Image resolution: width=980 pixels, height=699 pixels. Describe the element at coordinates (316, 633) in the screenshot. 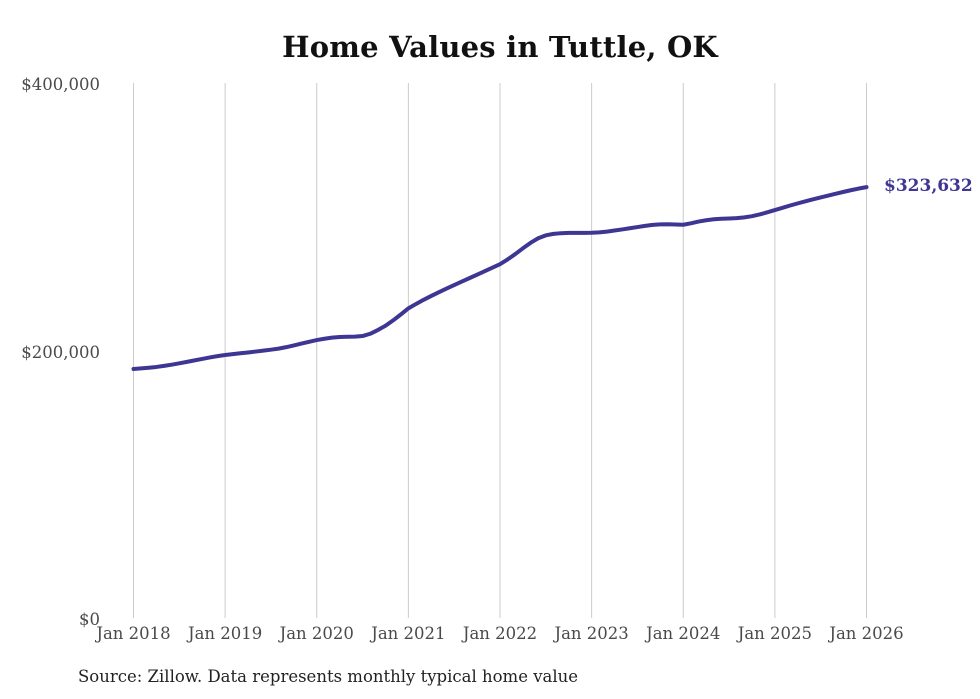

I see `x-tick-label: Jan 2020` at that location.